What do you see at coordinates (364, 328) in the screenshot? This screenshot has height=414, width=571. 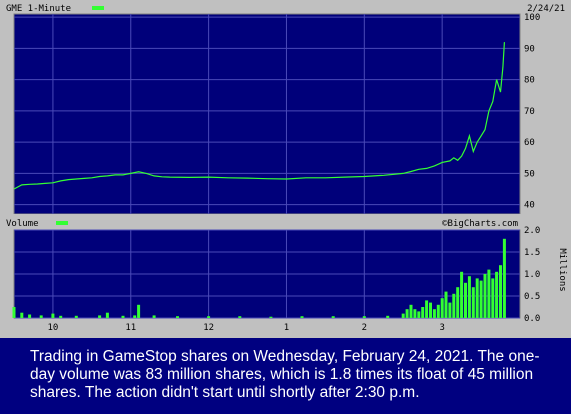 I see `x-tick-label: 2` at bounding box center [364, 328].